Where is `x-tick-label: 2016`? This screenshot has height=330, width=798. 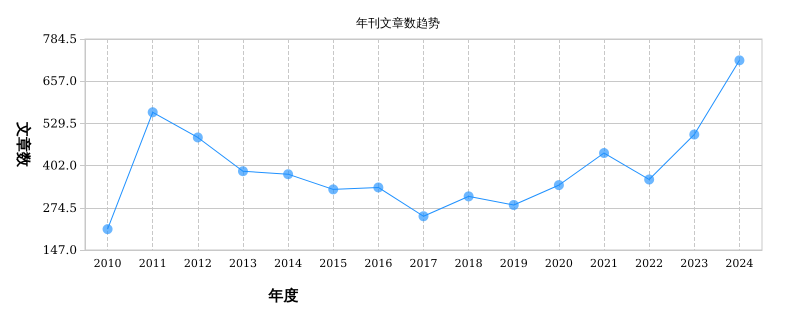
x-tick-label: 2016 is located at coordinates (378, 263).